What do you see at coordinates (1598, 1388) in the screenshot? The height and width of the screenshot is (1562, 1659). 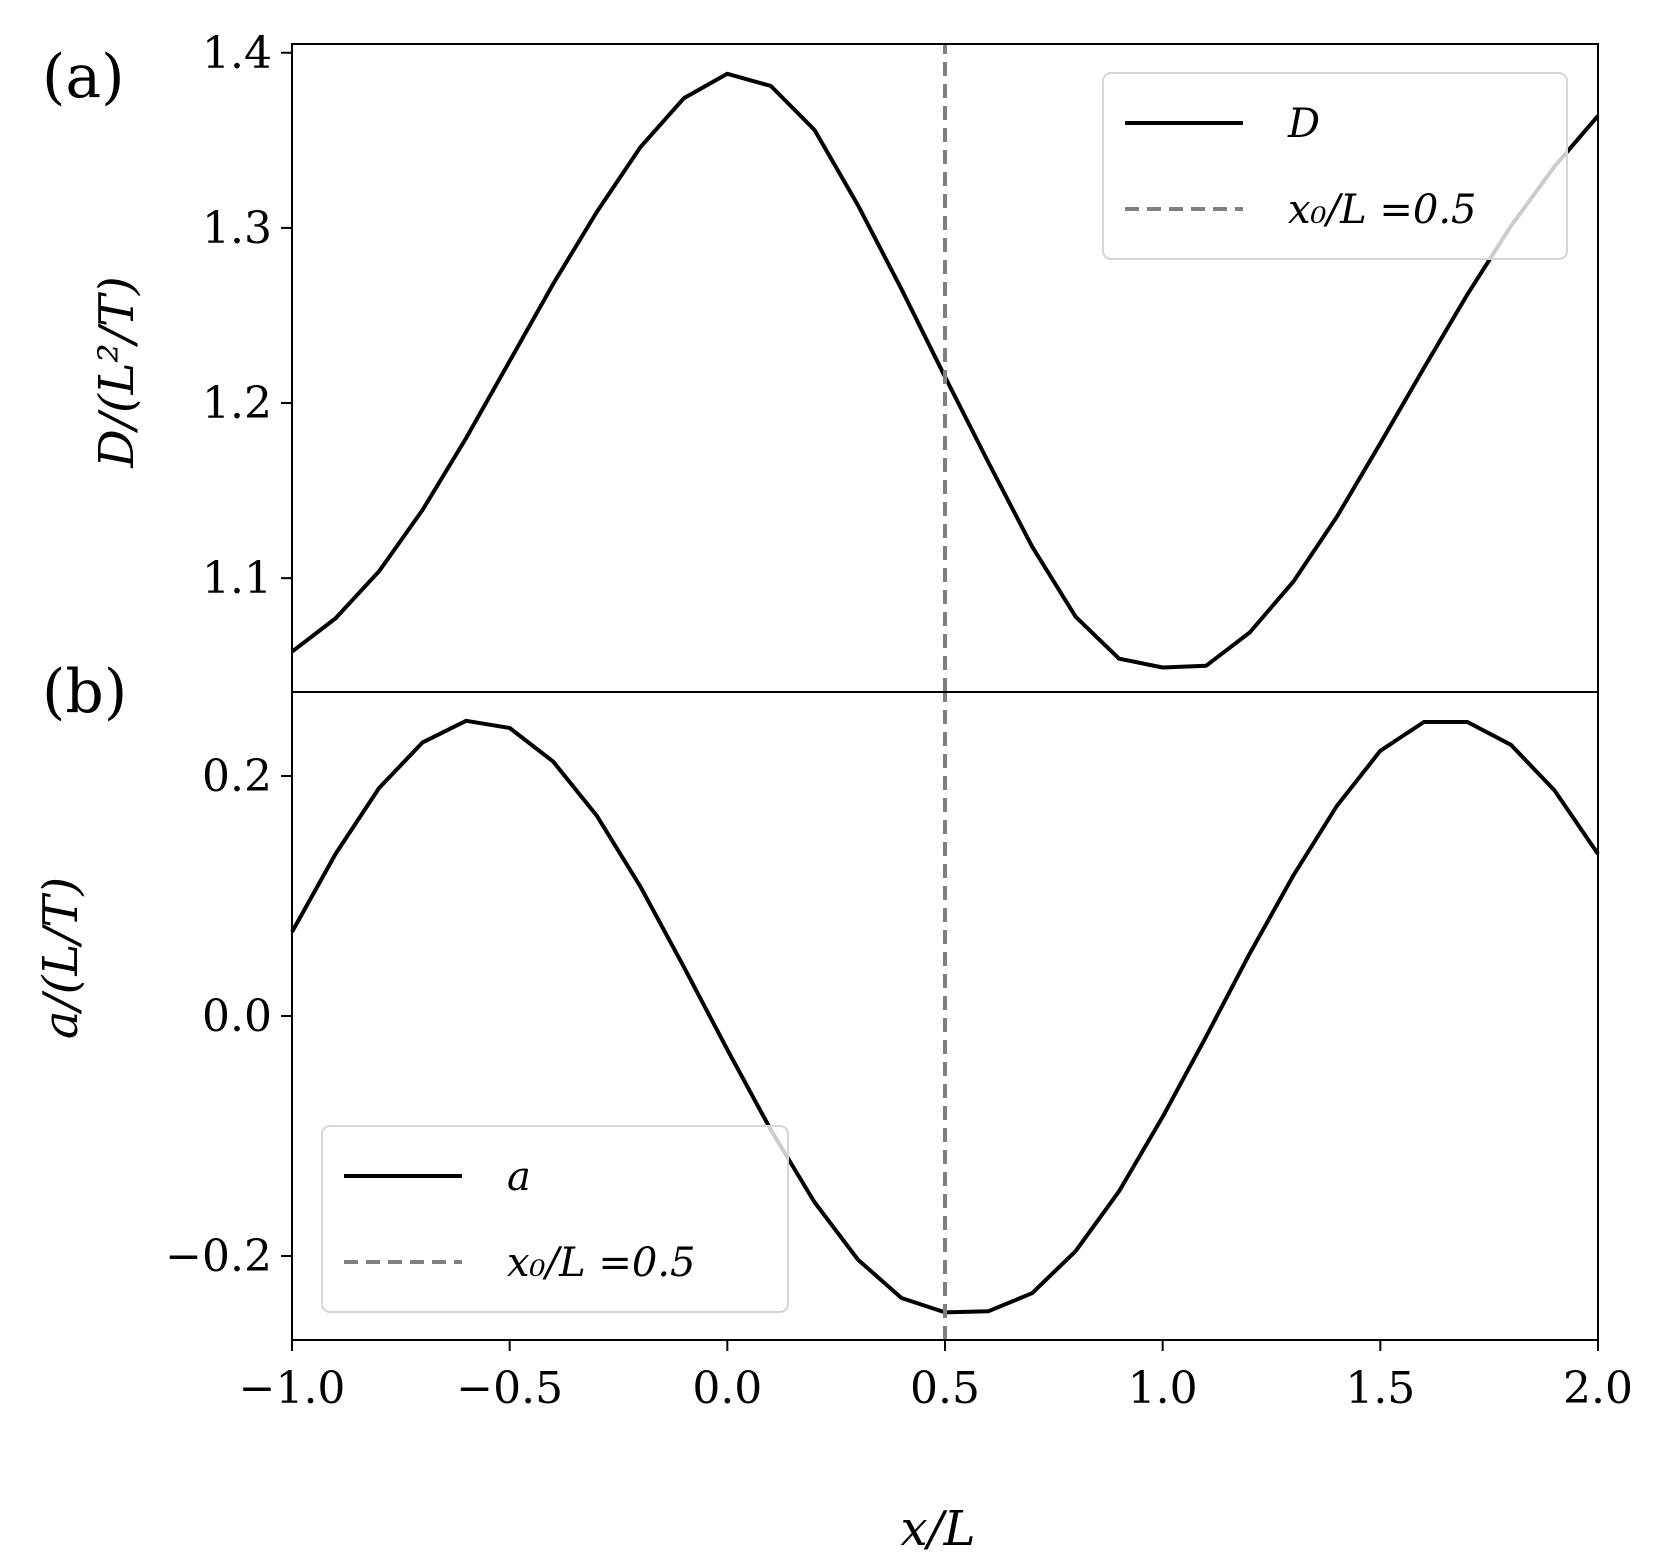 I see `x-tick-label: 2.0` at bounding box center [1598, 1388].